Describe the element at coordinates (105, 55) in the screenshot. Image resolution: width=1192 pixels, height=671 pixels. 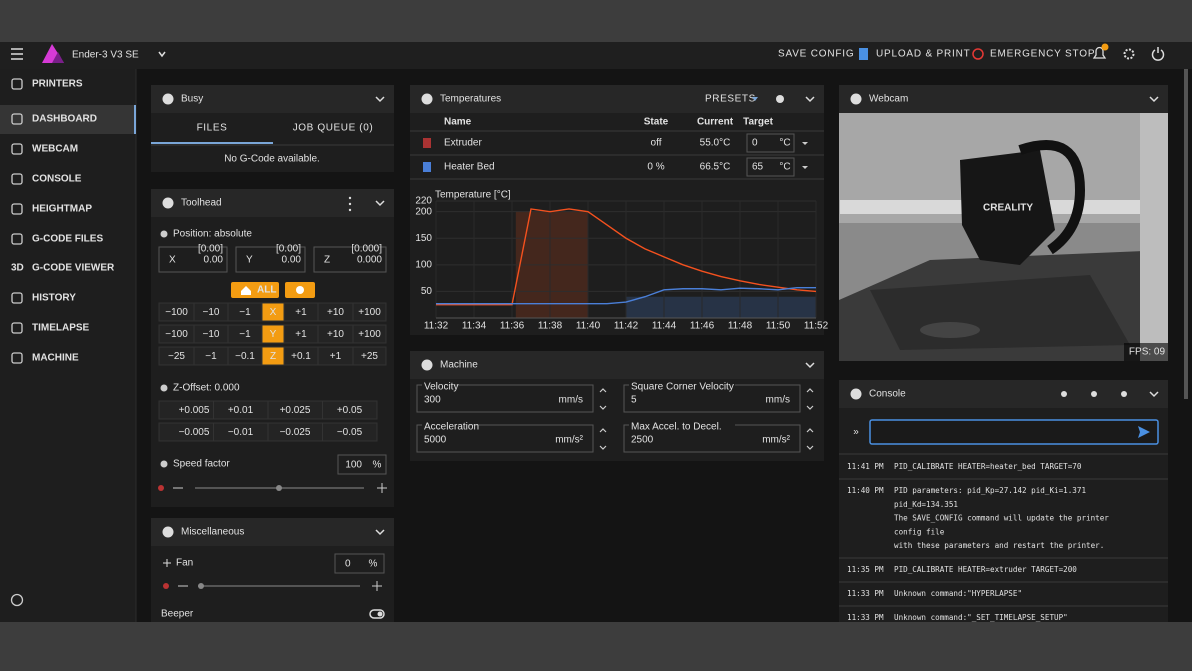
I see `printer-name: Ender-3 V3 SE` at that location.